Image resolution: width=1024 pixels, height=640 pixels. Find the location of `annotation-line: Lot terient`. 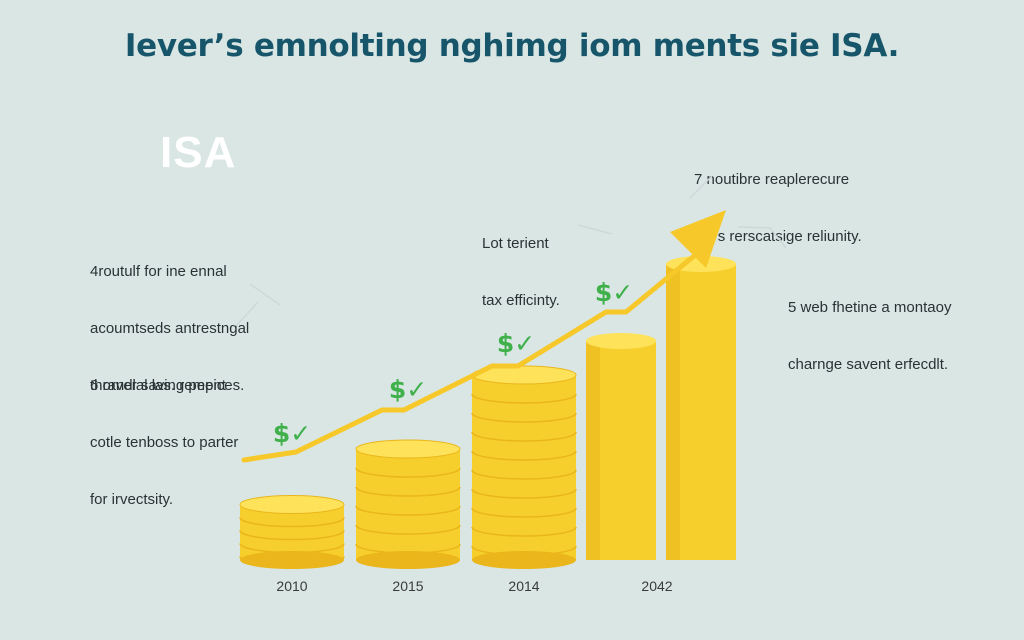

annotation-line: Lot terient is located at coordinates (515, 243).